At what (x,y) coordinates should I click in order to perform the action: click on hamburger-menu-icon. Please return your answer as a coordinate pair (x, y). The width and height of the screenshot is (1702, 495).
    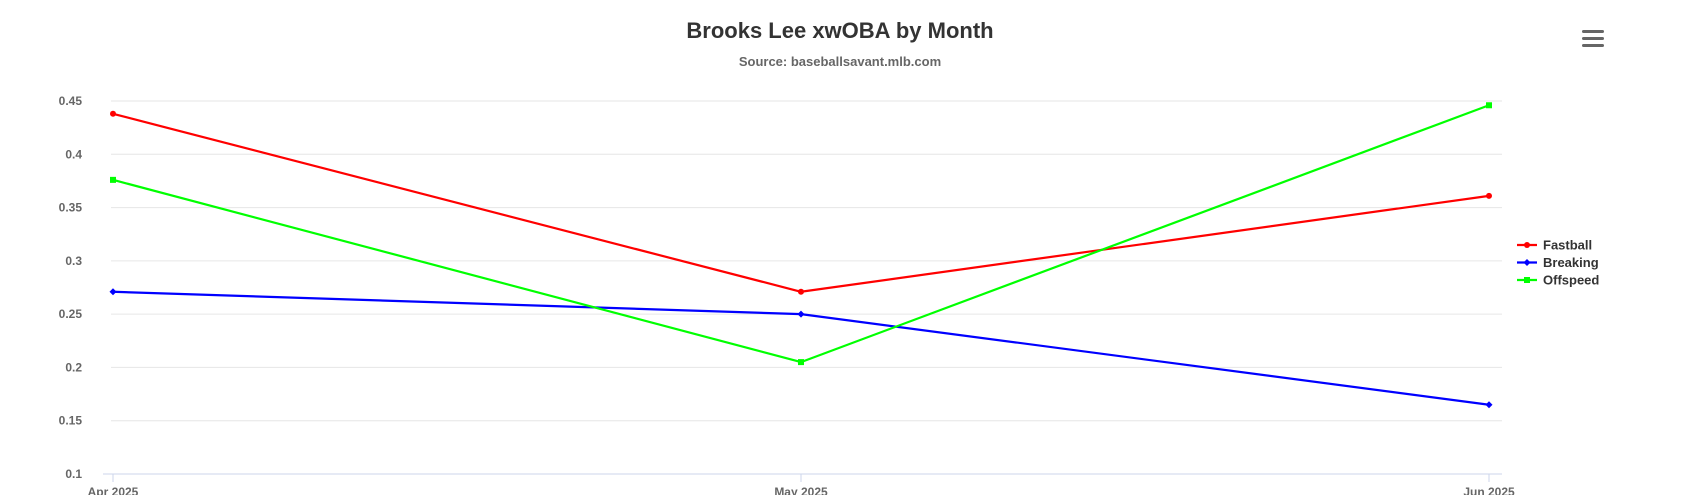
    Looking at the image, I should click on (1593, 38).